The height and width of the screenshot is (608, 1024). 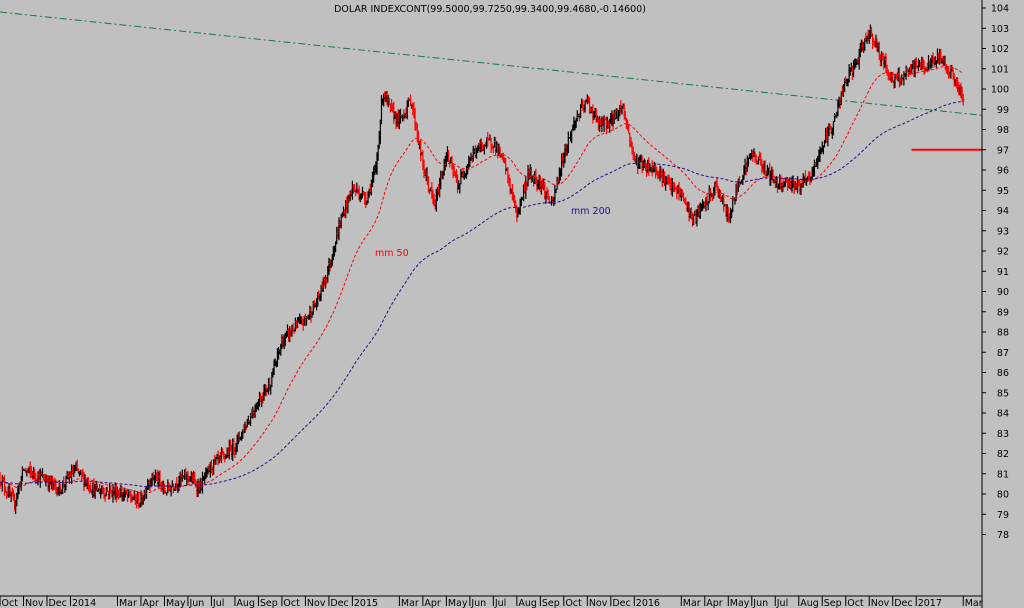 What do you see at coordinates (1003, 353) in the screenshot?
I see `y-tick-label: 87` at bounding box center [1003, 353].